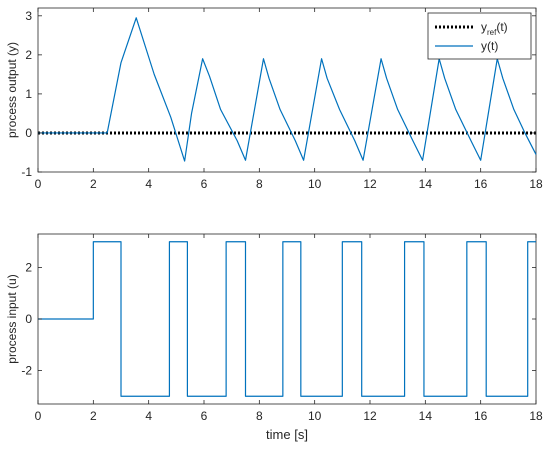 This screenshot has width=550, height=449. I want to click on y-tick-label: 1, so click(28, 94).